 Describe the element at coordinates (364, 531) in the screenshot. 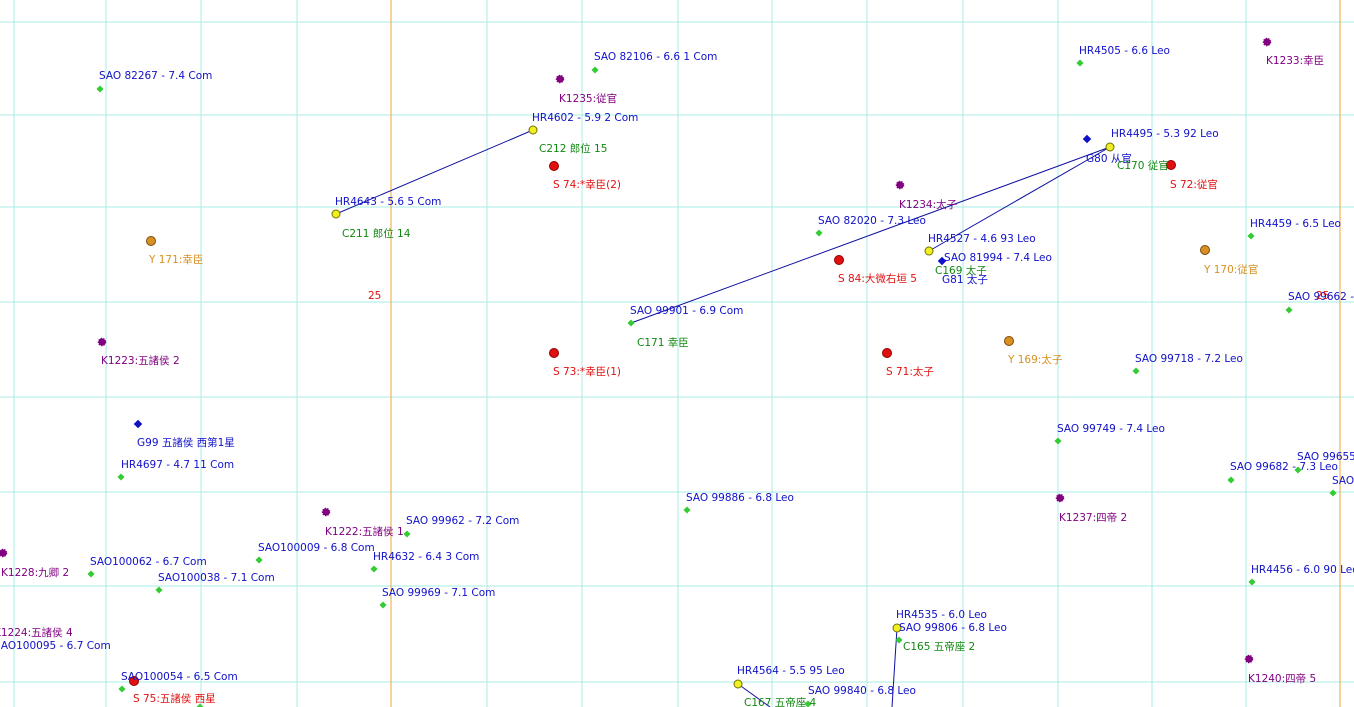

I see `star-label: K1222:五諸侯 1` at that location.